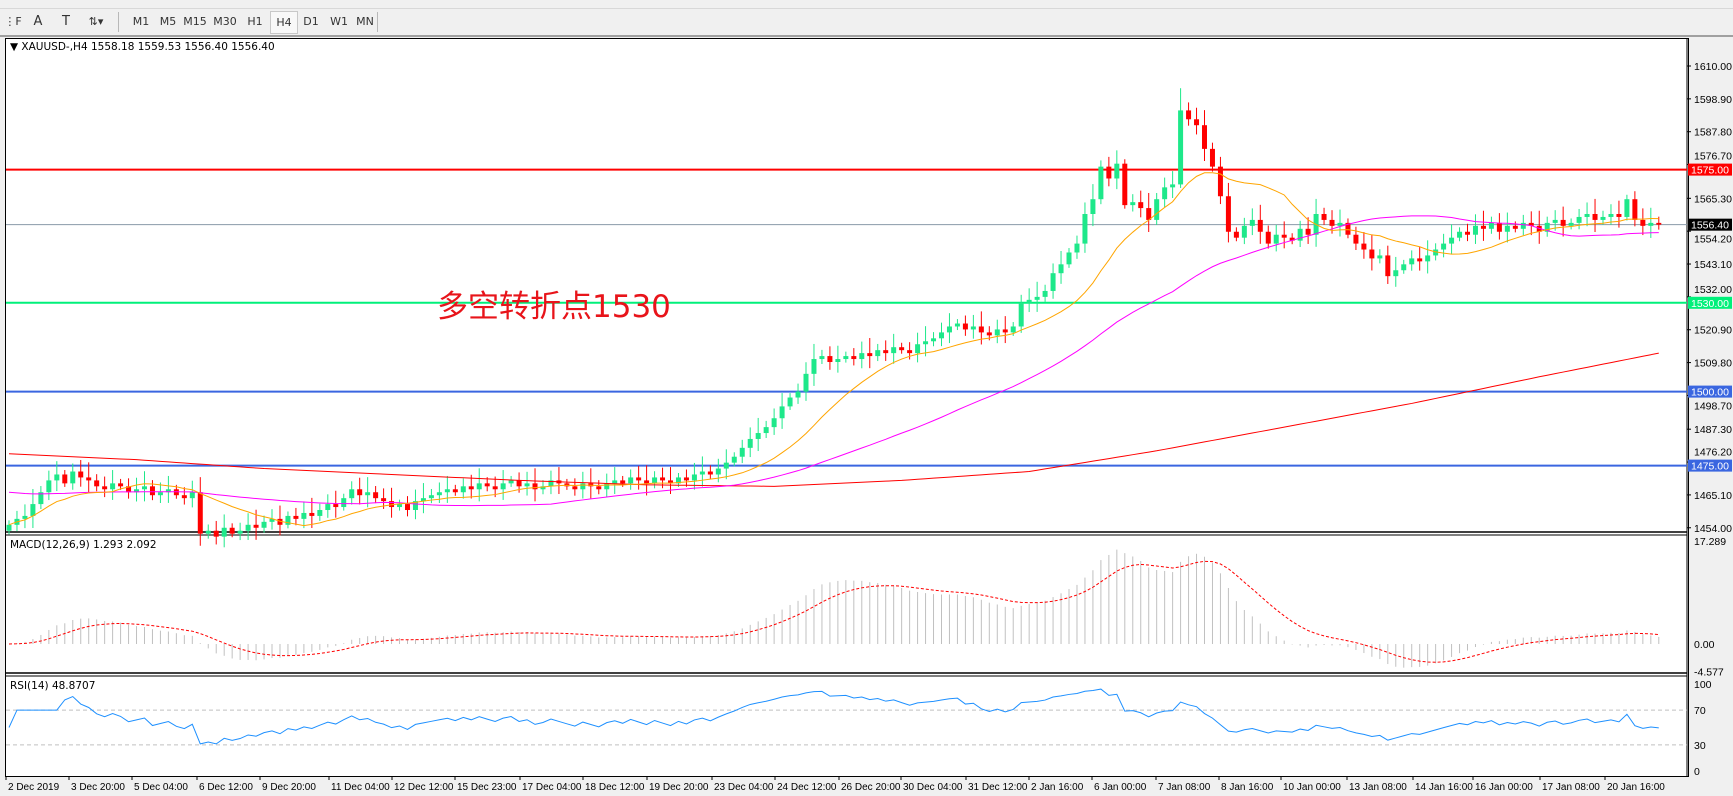  What do you see at coordinates (1710, 542) in the screenshot?
I see `macd-tick-label: 17.289` at bounding box center [1710, 542].